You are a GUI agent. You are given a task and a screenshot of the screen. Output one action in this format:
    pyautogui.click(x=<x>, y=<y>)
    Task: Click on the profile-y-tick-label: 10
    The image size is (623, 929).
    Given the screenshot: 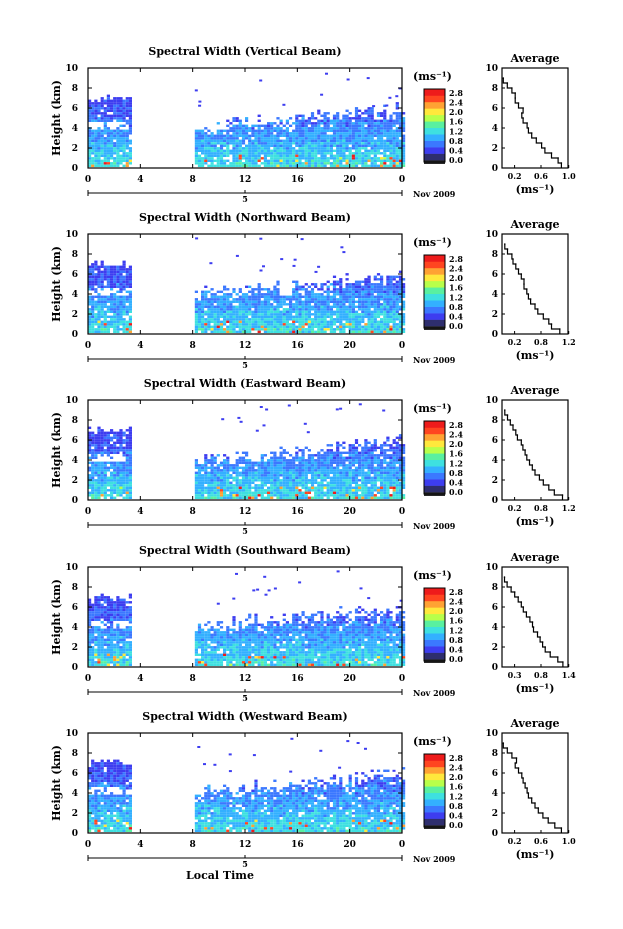 What is the action you would take?
    pyautogui.click(x=491, y=69)
    